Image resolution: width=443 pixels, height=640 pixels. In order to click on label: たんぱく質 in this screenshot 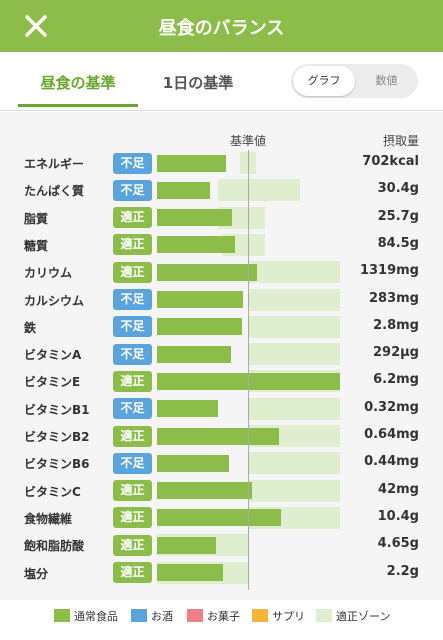, I will do `click(54, 191)`.